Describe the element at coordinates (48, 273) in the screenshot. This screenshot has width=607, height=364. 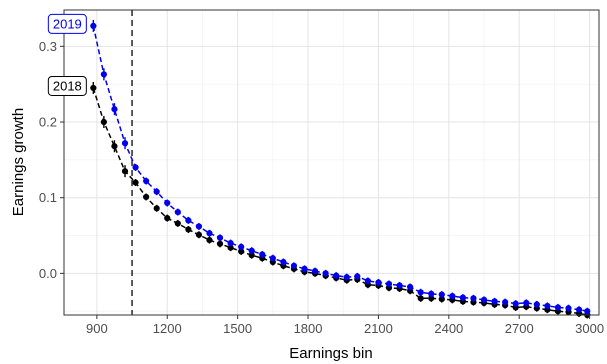
I see `y-tick-label: 0.0` at that location.